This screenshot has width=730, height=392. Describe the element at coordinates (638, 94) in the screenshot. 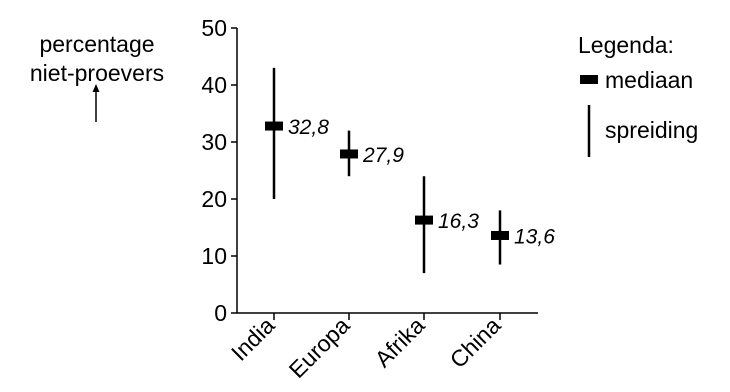

I see `legend: Legenda: mediaan spreiding` at that location.